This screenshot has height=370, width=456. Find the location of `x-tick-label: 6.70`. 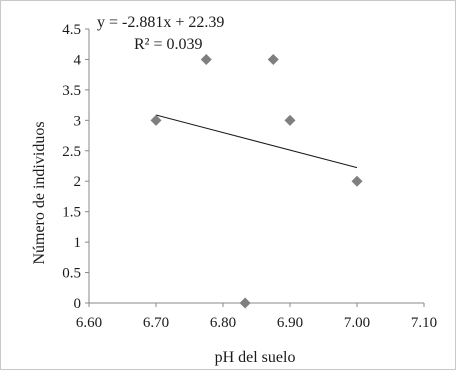

x-tick-label: 6.70 is located at coordinates (156, 323).